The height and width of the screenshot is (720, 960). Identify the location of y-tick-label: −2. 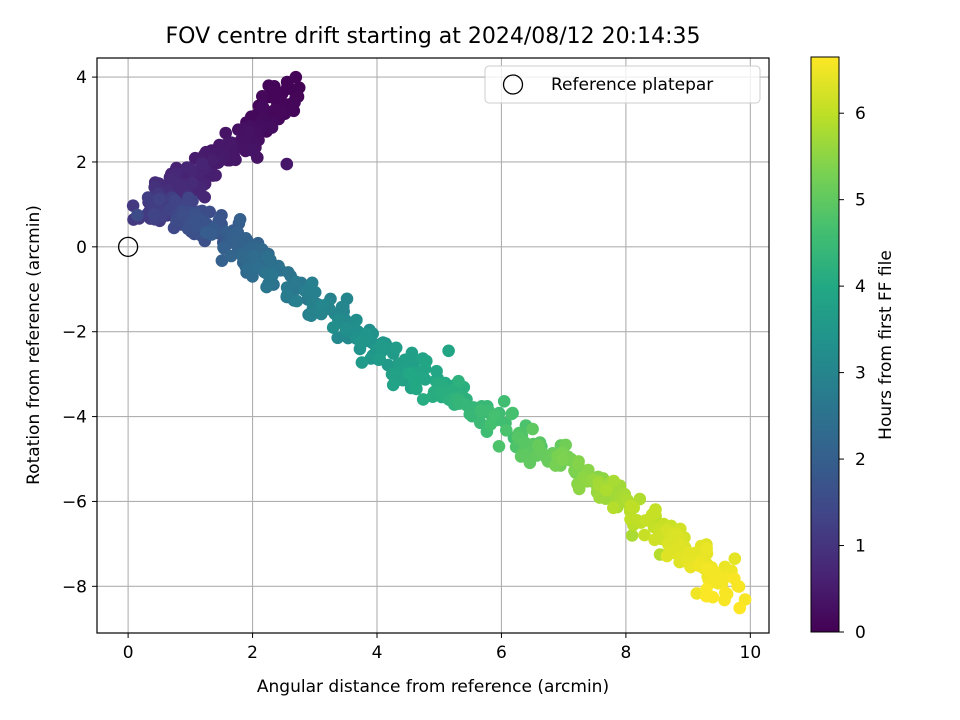
(74, 333).